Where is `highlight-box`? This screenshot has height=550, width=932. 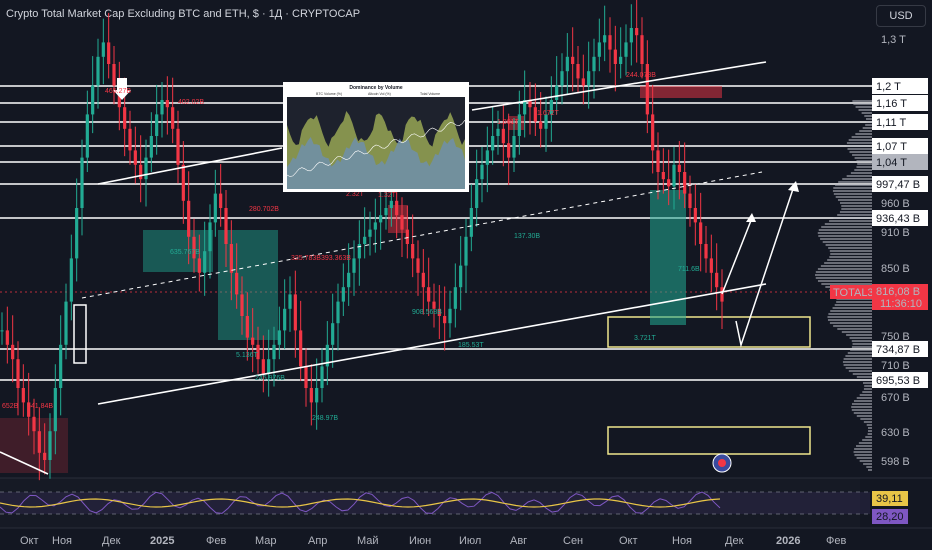
highlight-box is located at coordinates (80, 334).